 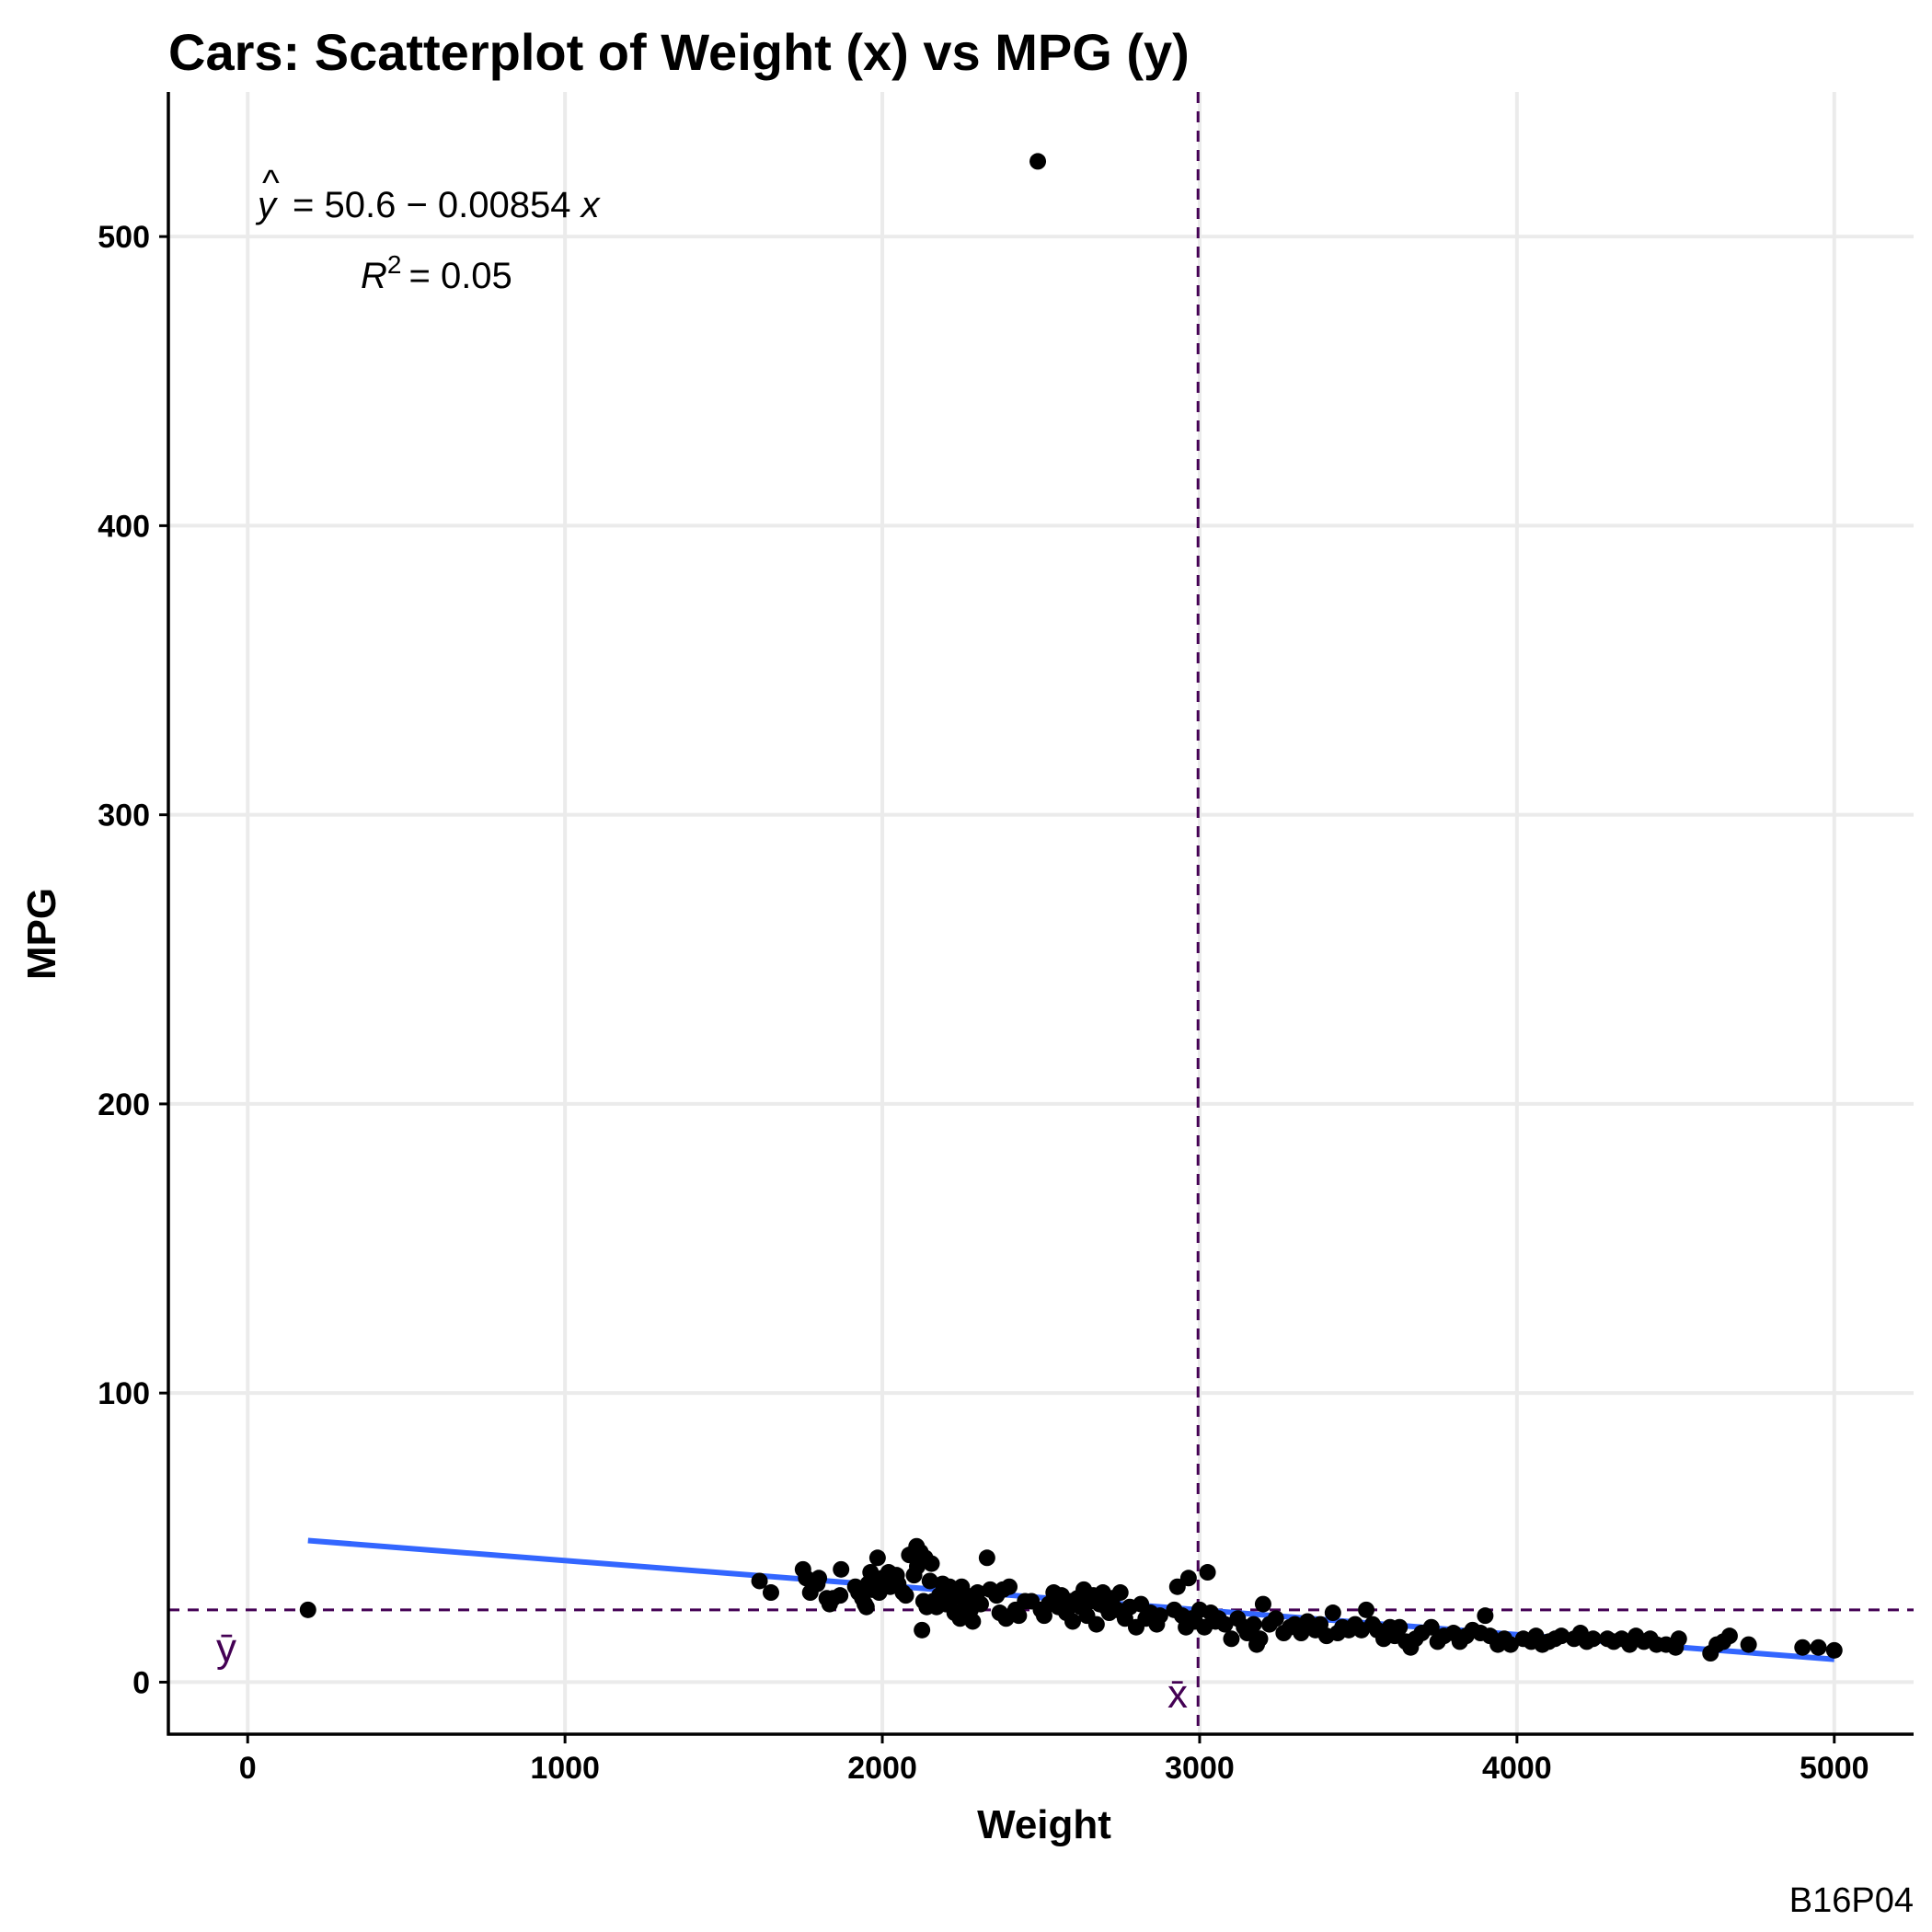 What do you see at coordinates (591, 205) in the screenshot?
I see `equation-variable: x` at bounding box center [591, 205].